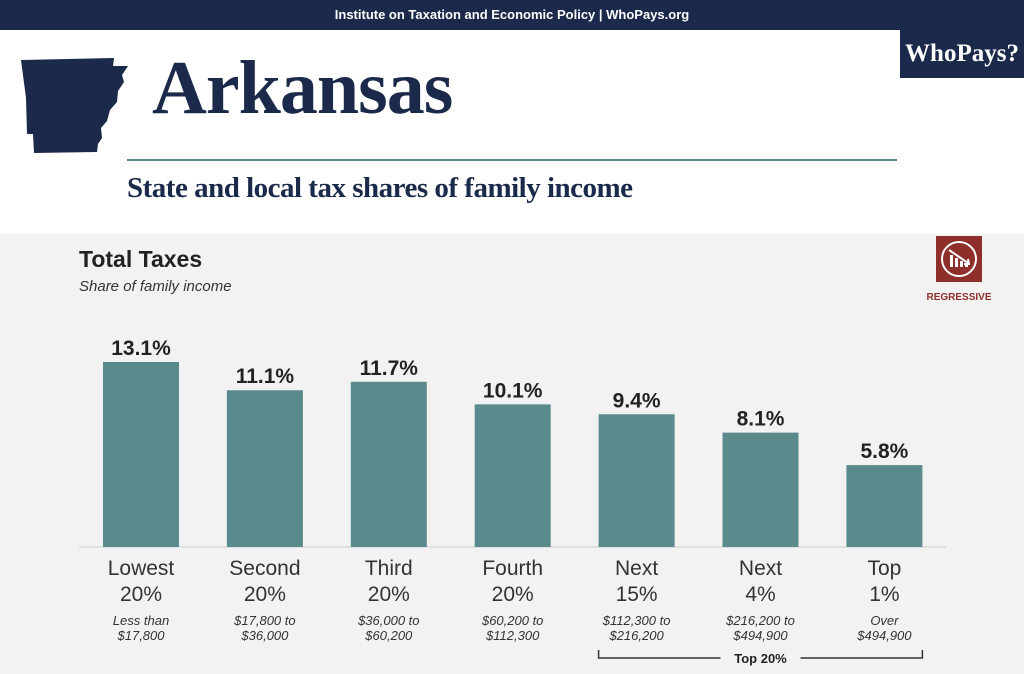 The width and height of the screenshot is (1024, 674). Describe the element at coordinates (389, 568) in the screenshot. I see `category-label: Third` at that location.